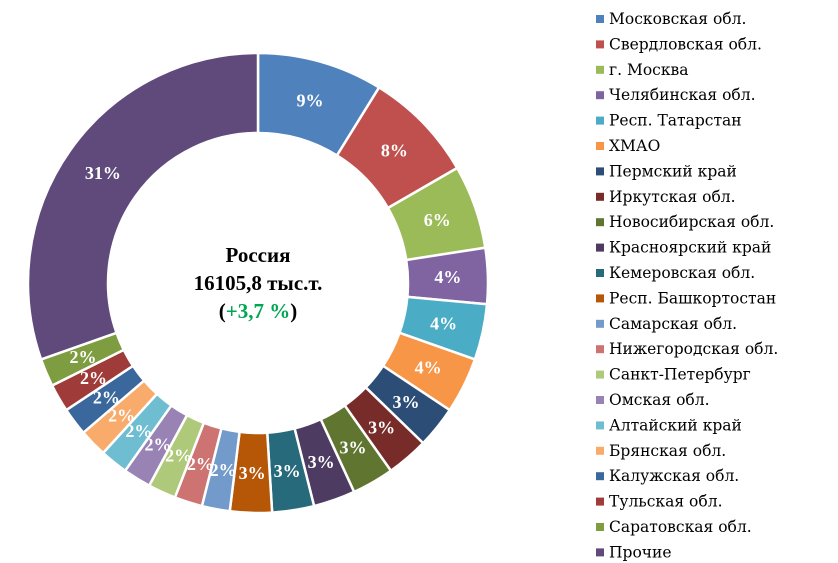 This screenshot has height=563, width=838. I want to click on legend-item-14: Нижегородская обл., so click(687, 349).